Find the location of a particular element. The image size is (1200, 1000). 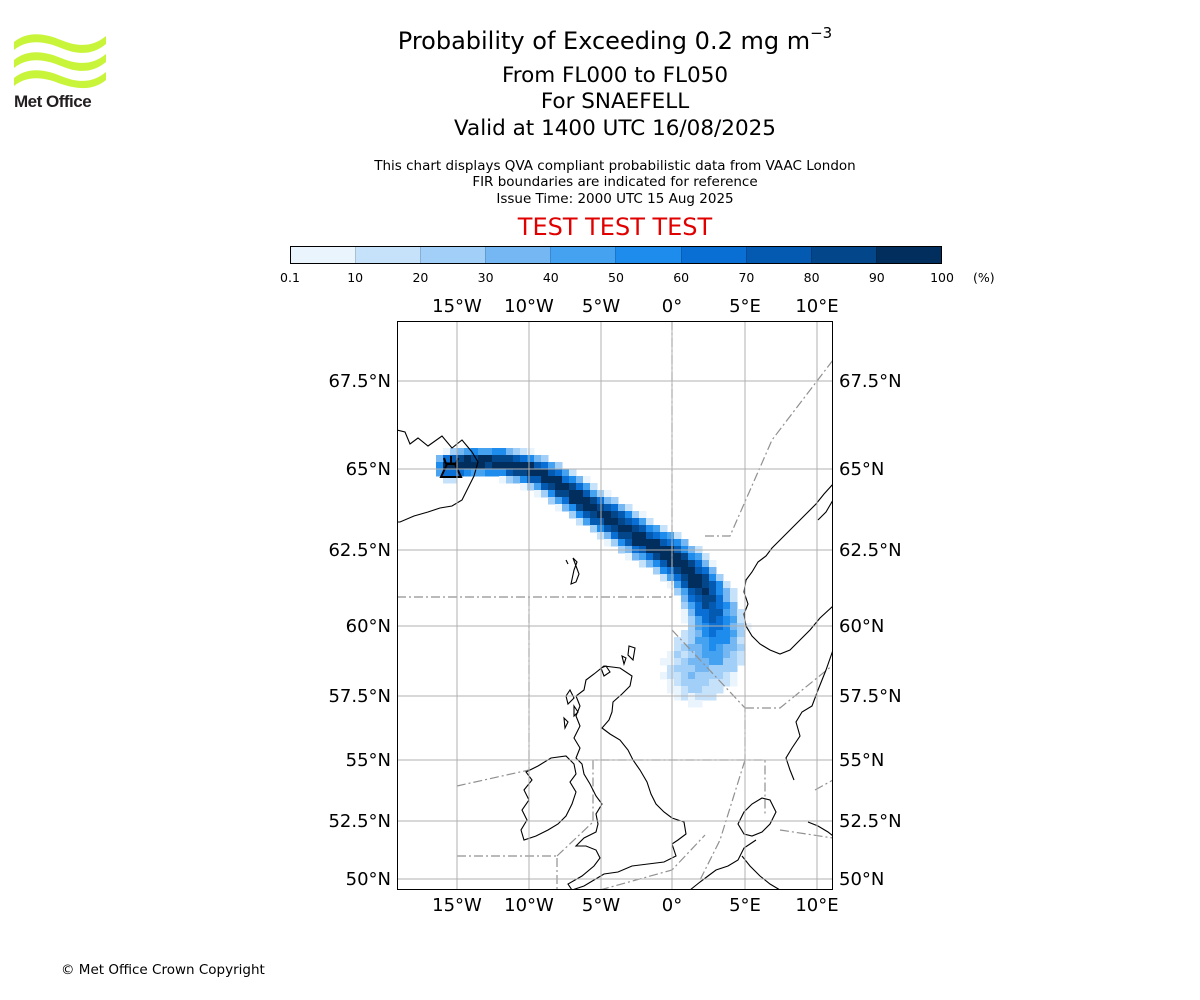

lat-label-left: 60°N is located at coordinates (368, 626).